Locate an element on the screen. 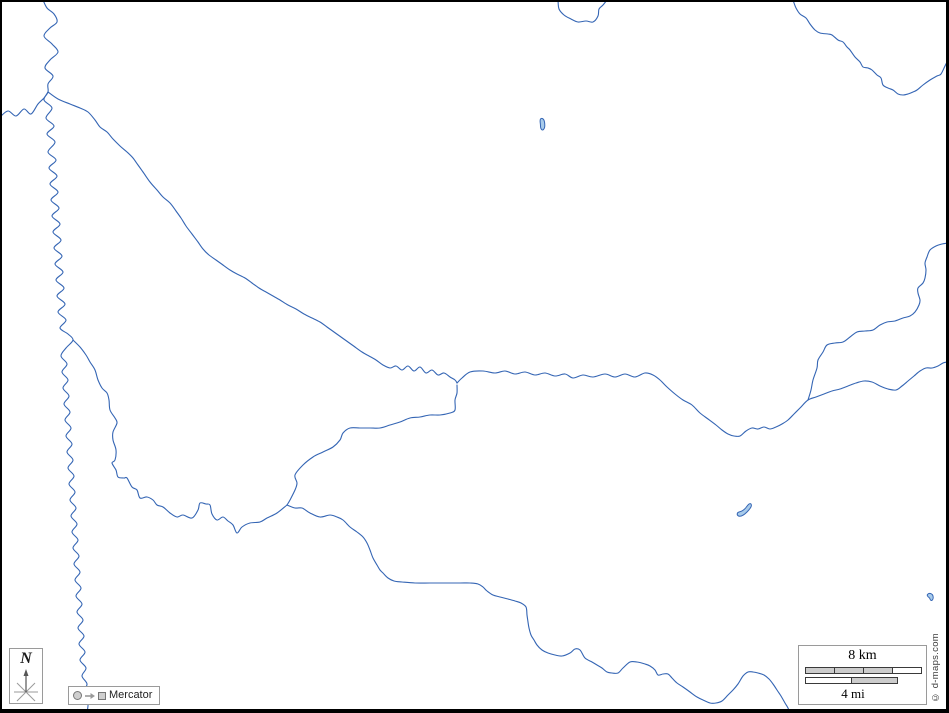  projection-arrow-icon is located at coordinates (90, 695).